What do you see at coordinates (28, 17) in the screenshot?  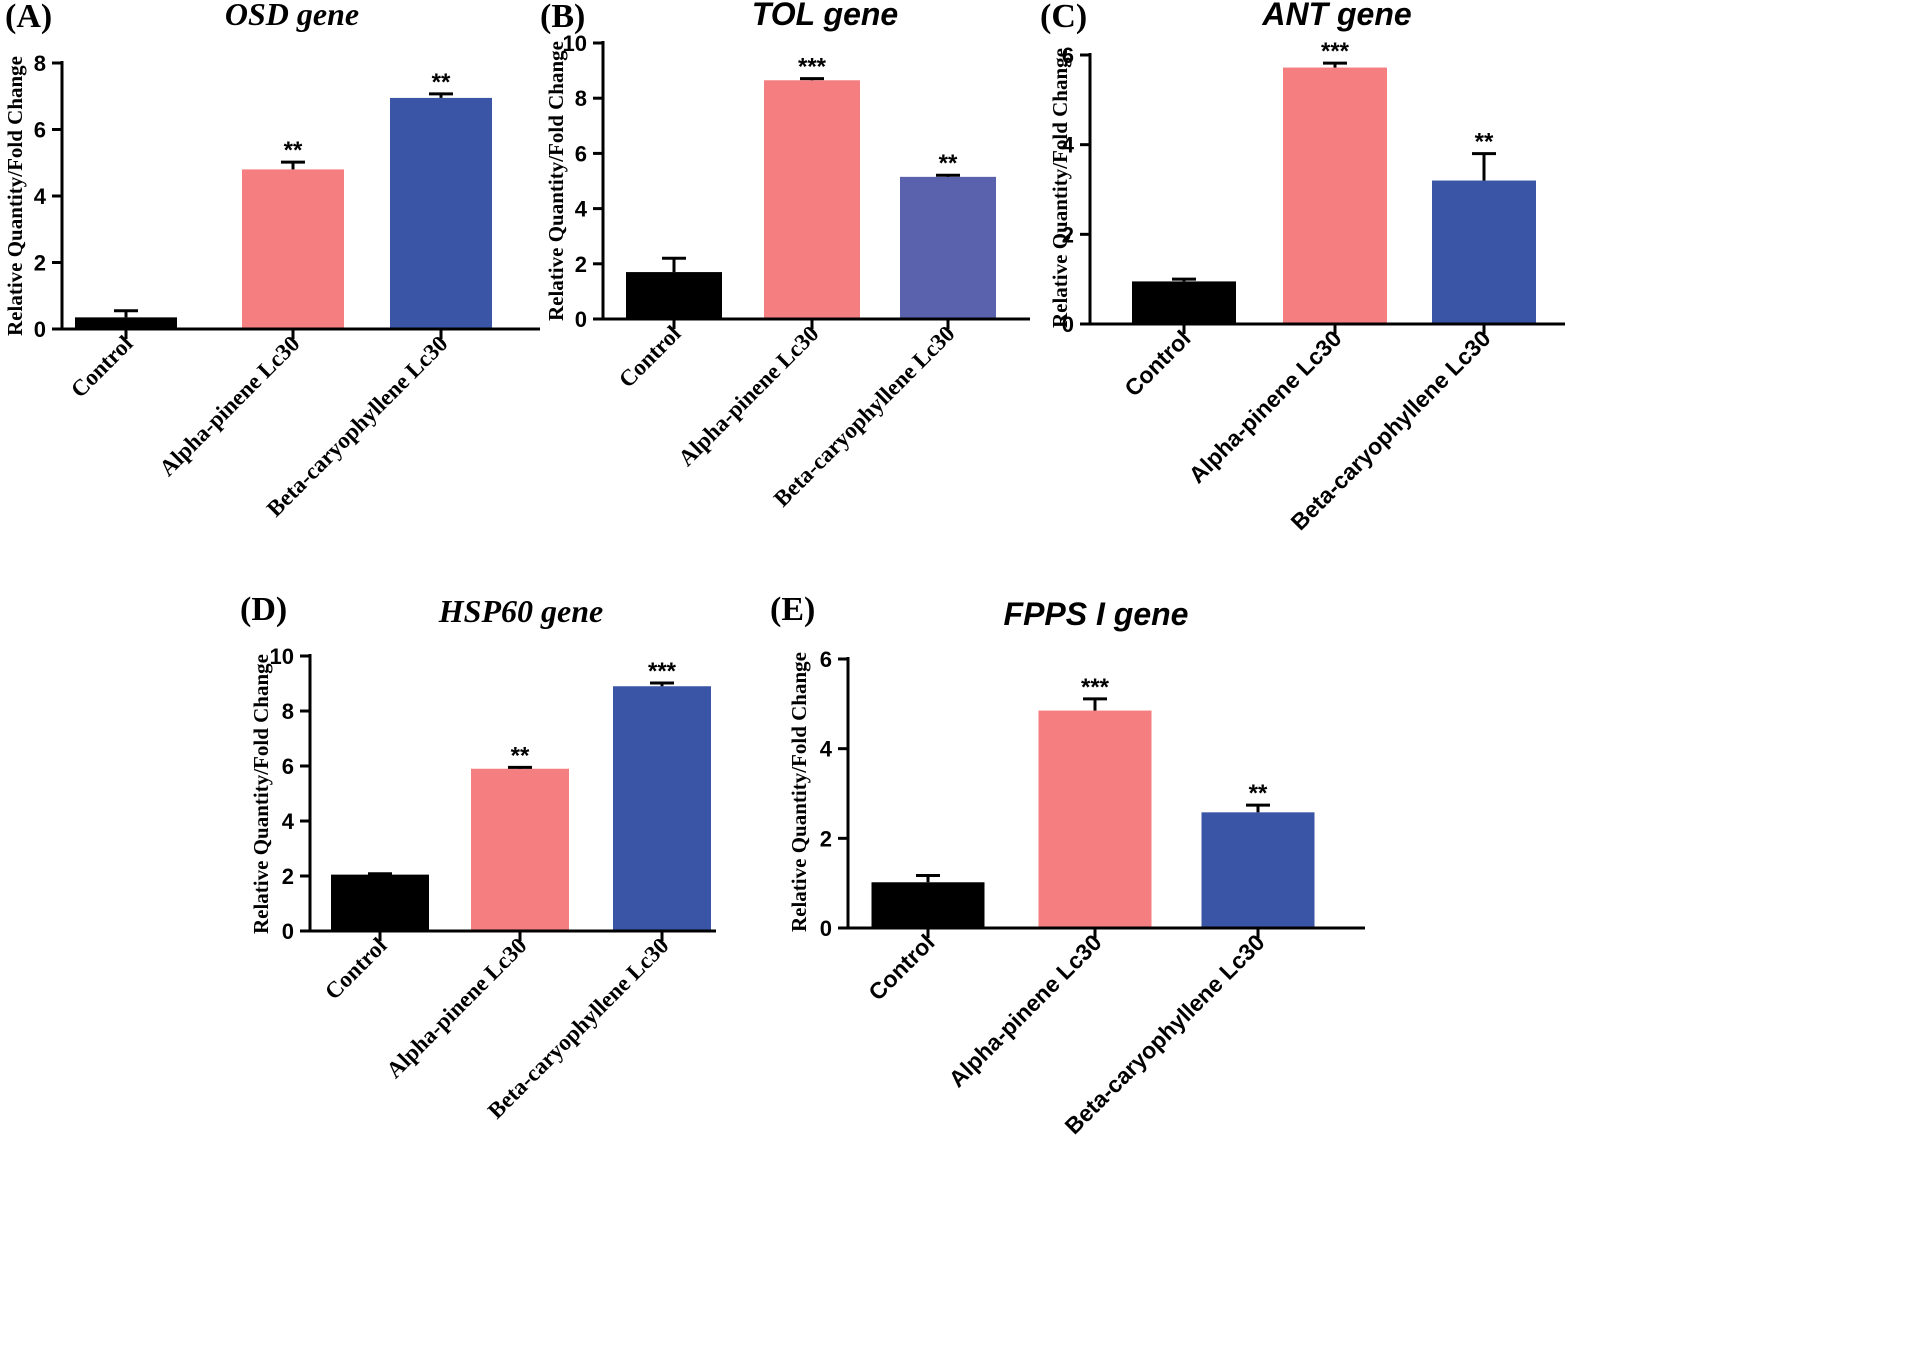 I see `panel-letter: (A)` at bounding box center [28, 17].